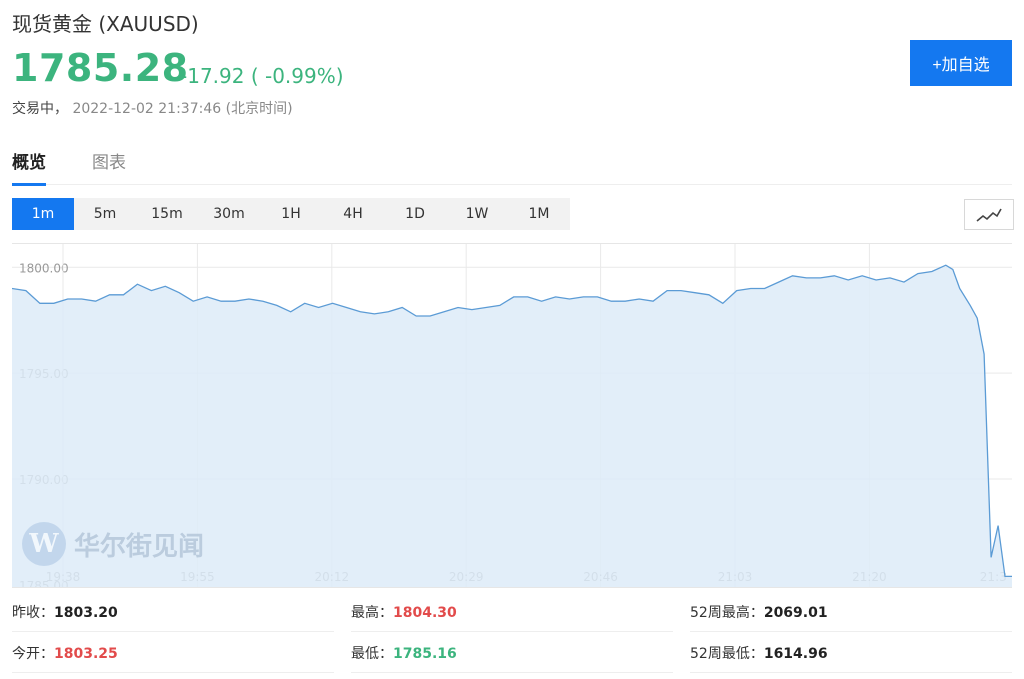 The image size is (1024, 679). What do you see at coordinates (425, 613) in the screenshot?
I see `stat-value: 1804.30` at bounding box center [425, 613].